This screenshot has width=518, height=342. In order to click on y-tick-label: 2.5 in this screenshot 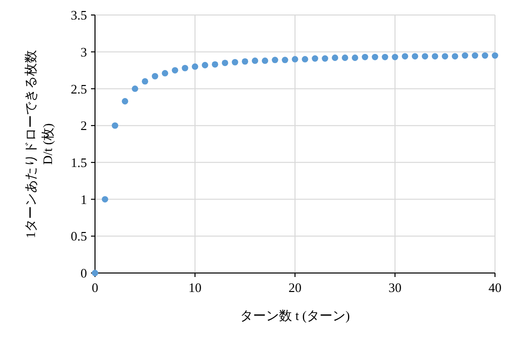, I will do `click(78, 88)`.